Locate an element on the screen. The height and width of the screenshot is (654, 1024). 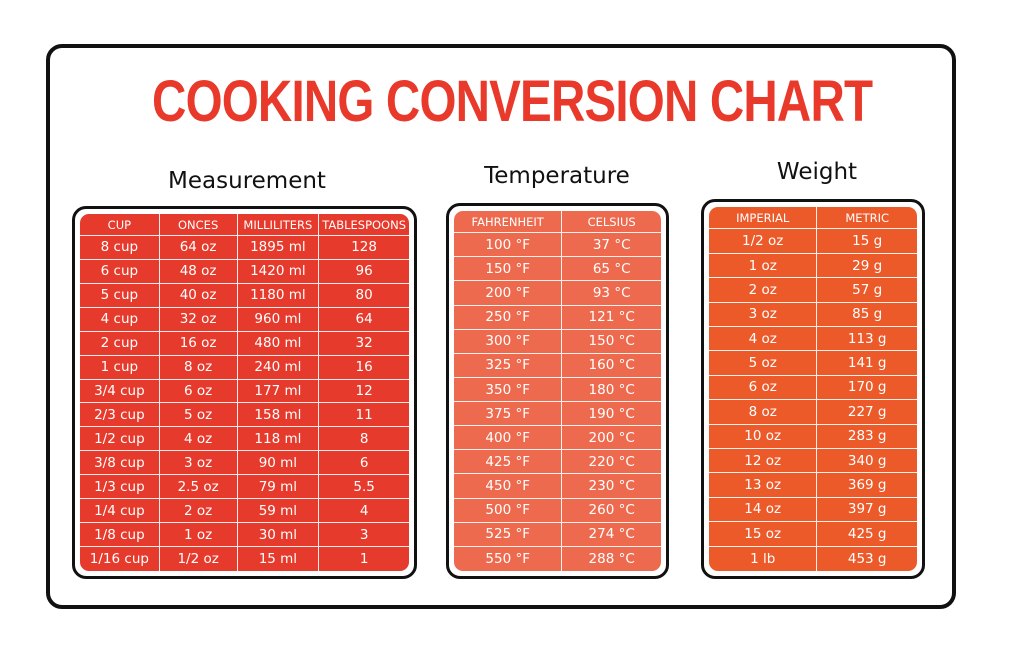
table-row: 425 °F 220 °C is located at coordinates (557, 462).